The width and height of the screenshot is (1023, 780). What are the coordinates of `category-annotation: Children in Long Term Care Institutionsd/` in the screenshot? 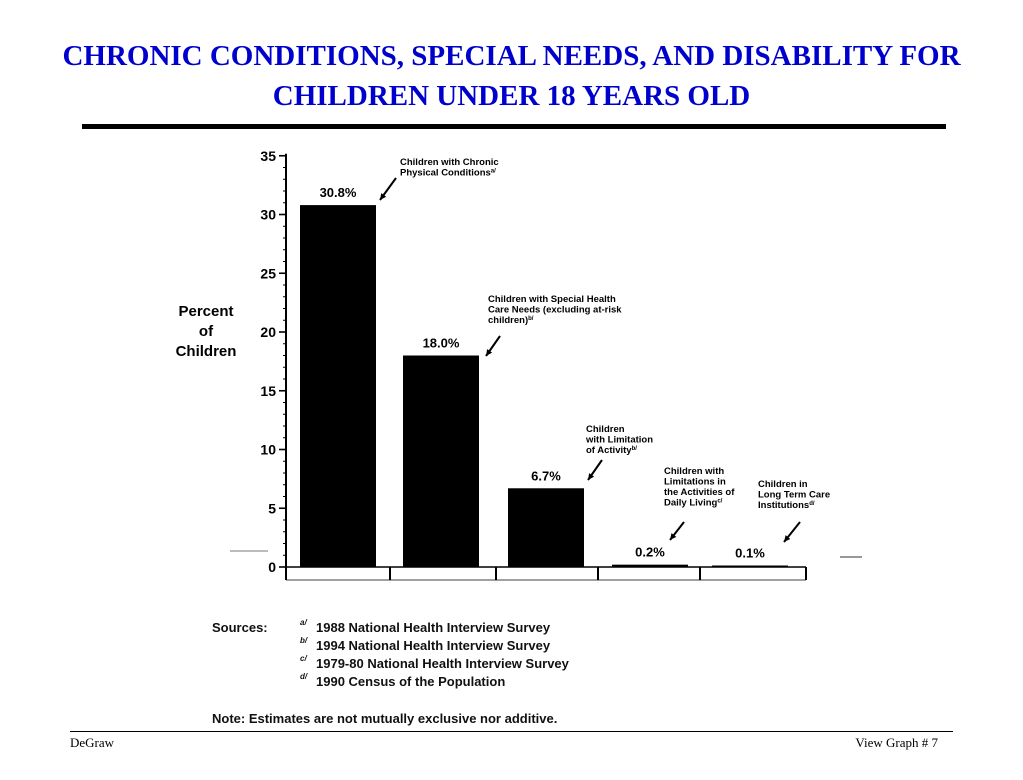 It's located at (794, 495).